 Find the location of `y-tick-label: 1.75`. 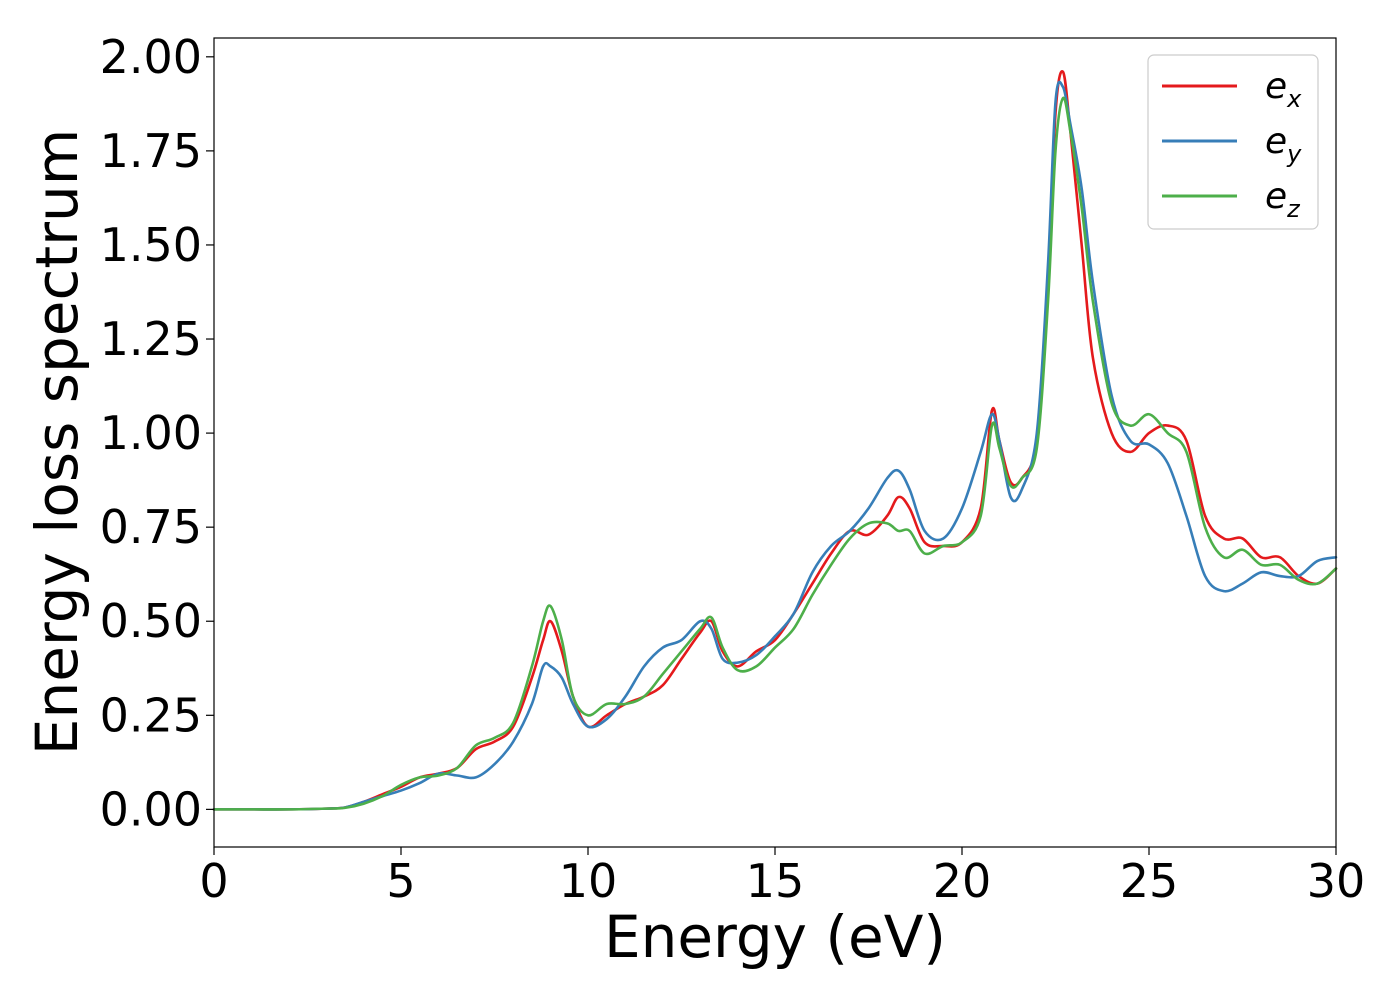

y-tick-label: 1.75 is located at coordinates (151, 151).